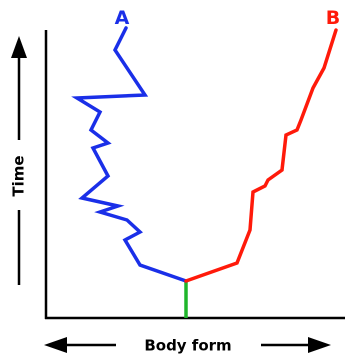  What do you see at coordinates (122, 18) in the screenshot?
I see `lineage-a-label: A` at bounding box center [122, 18].